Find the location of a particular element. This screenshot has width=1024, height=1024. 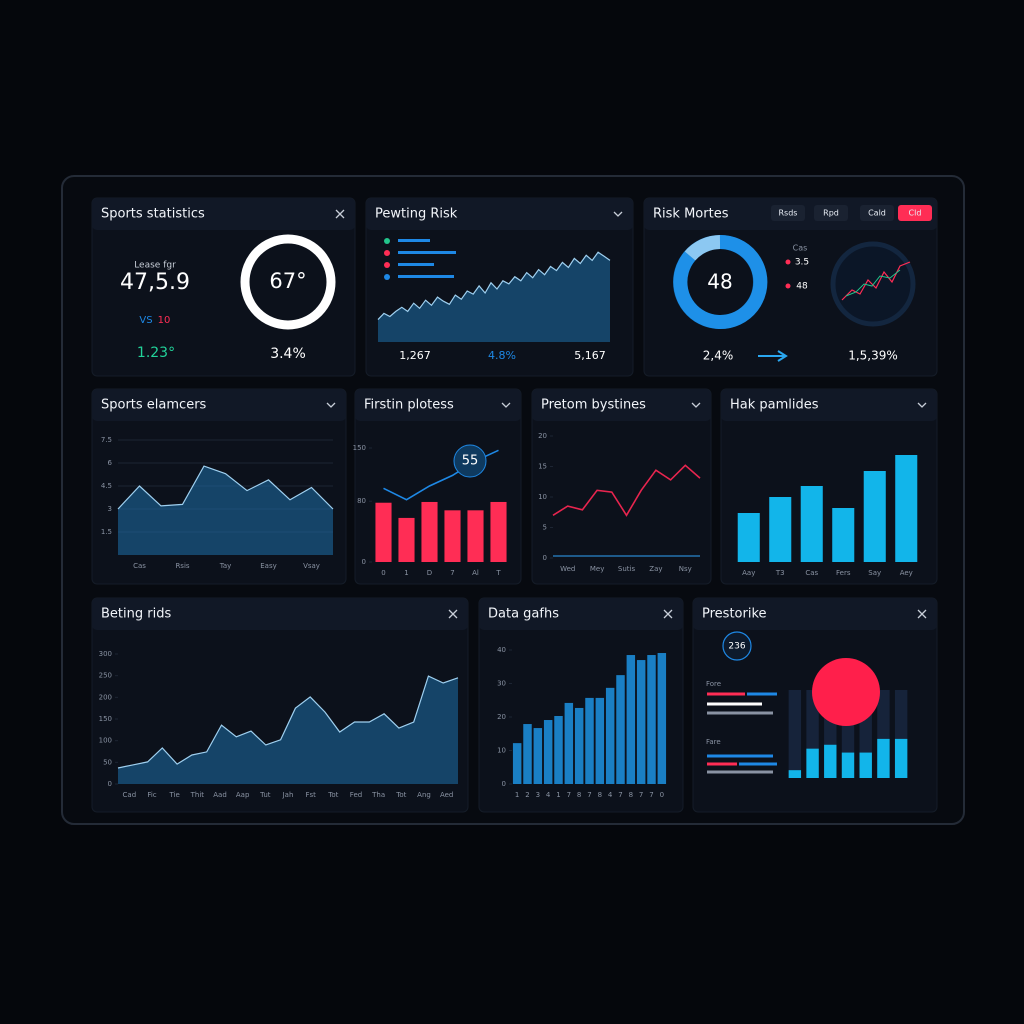

legend-label: Cas is located at coordinates (800, 248).